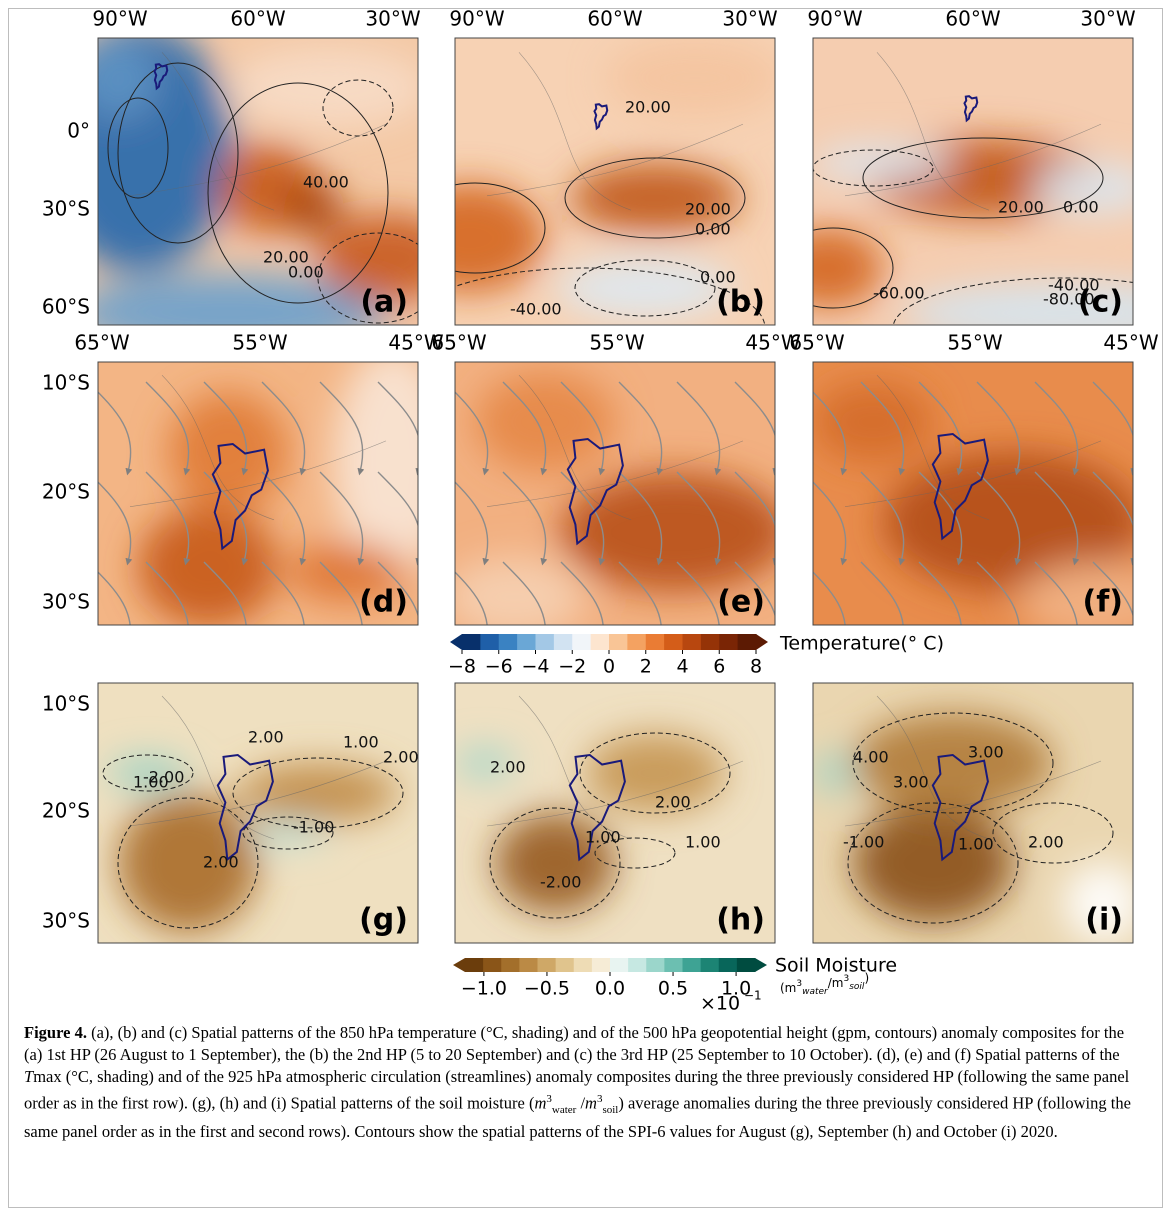 The image size is (1173, 1220). Describe the element at coordinates (66, 383) in the screenshot. I see `lat-label: 10°S` at that location.